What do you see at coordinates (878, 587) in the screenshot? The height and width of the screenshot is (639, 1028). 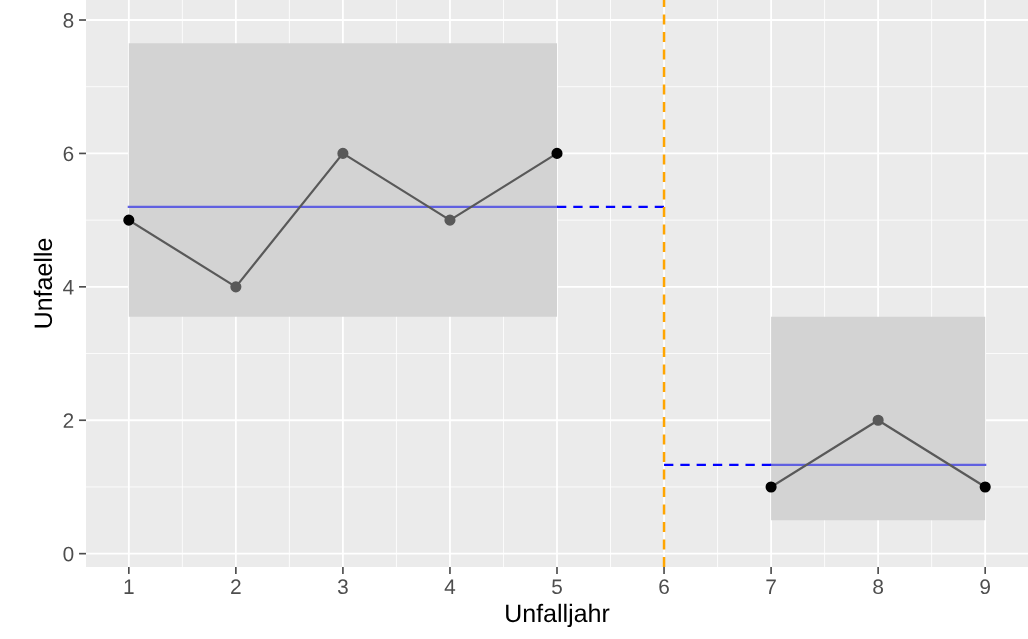 I see `x-tick-label: 8` at bounding box center [878, 587].